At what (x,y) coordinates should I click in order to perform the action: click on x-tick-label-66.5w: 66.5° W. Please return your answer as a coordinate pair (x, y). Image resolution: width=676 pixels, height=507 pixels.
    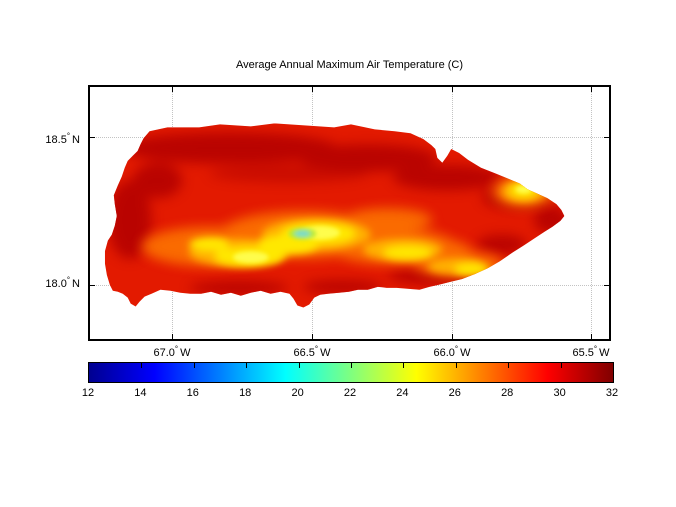
    Looking at the image, I should click on (312, 351).